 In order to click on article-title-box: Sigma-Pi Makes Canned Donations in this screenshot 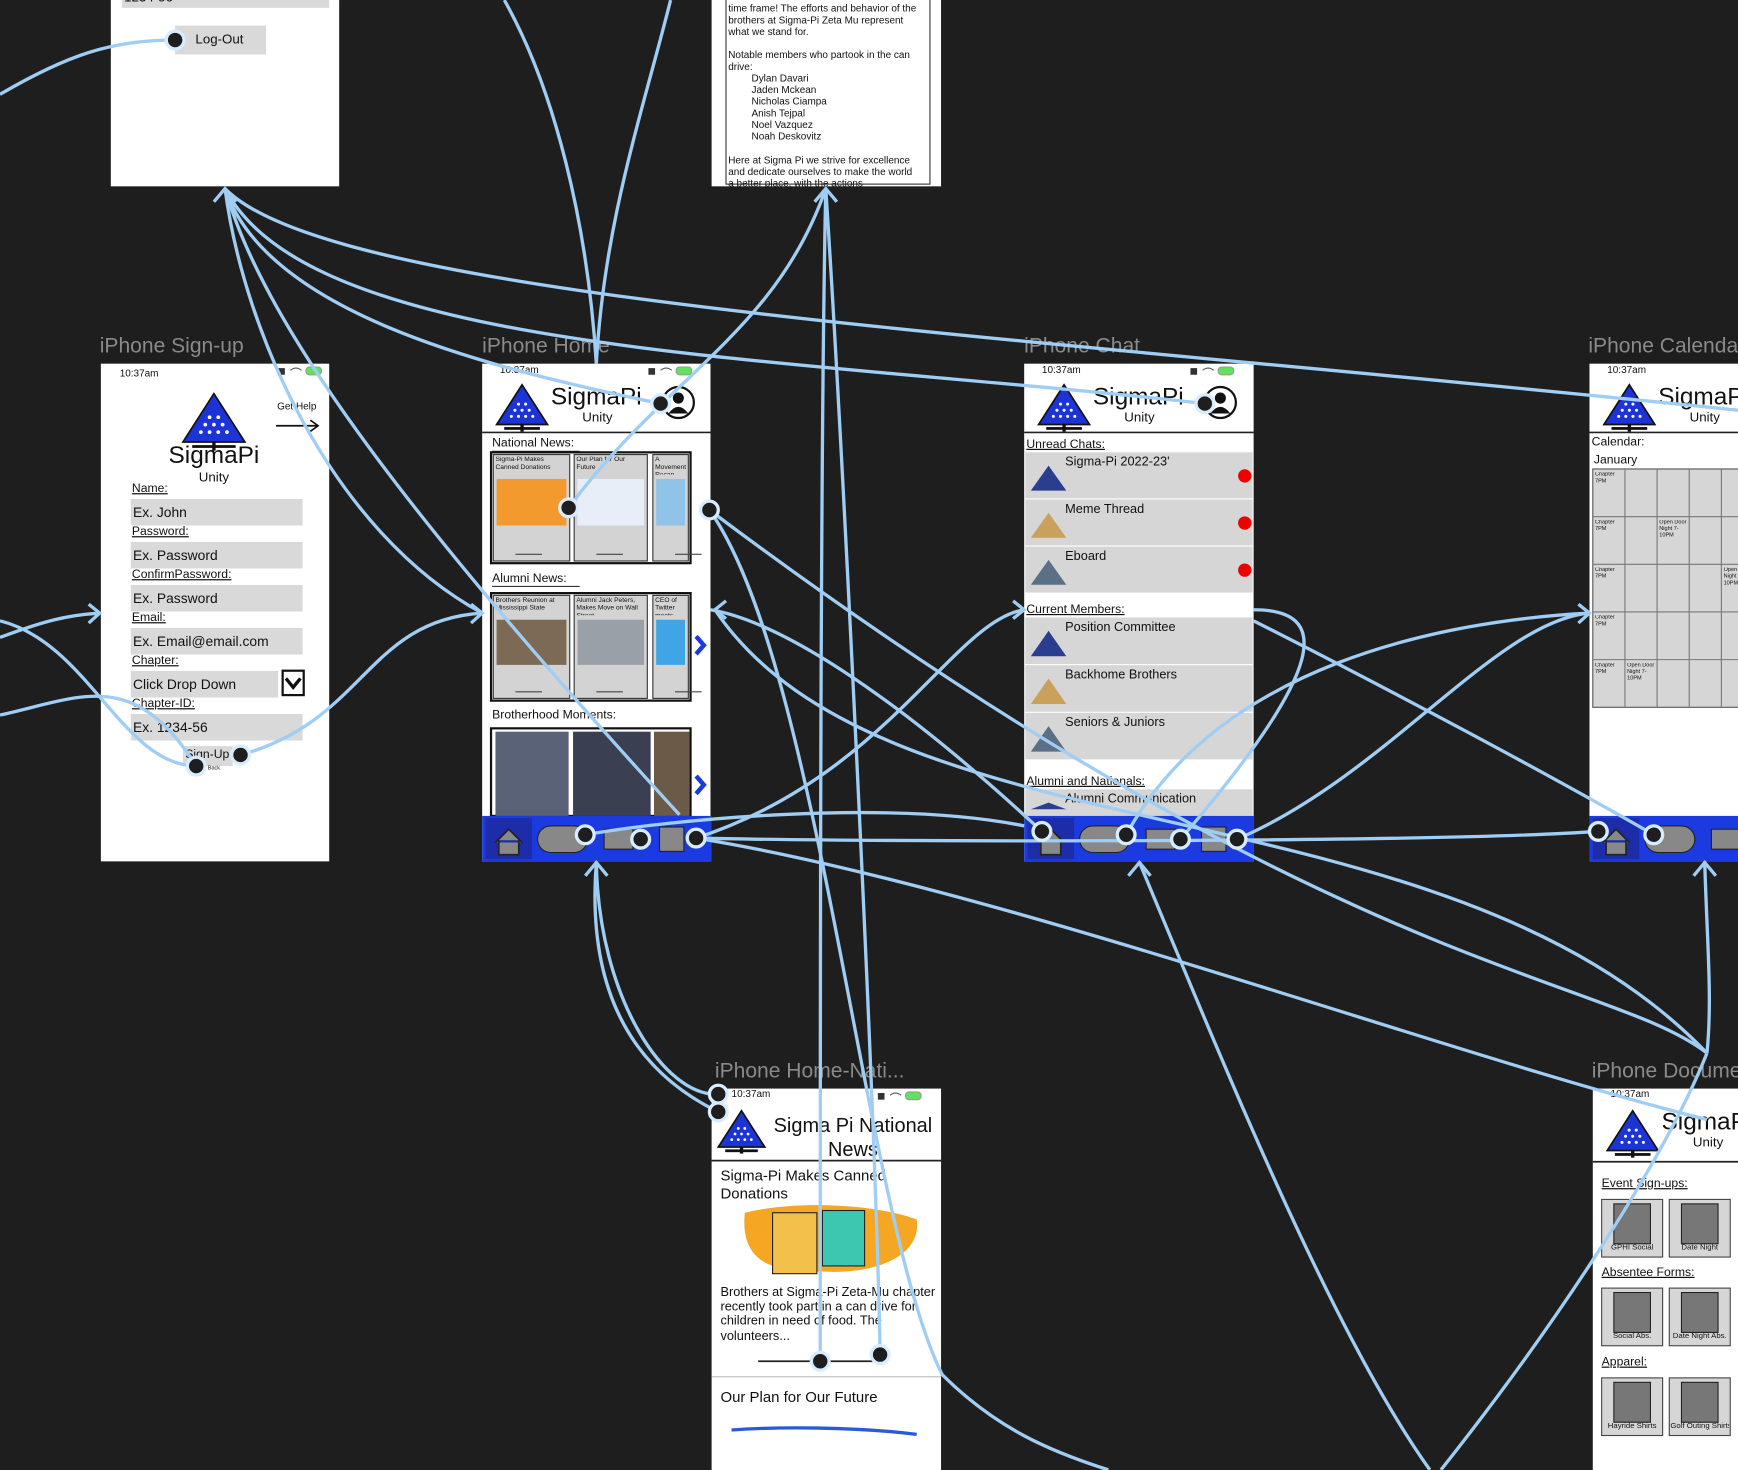, I will do `click(803, 1184)`.